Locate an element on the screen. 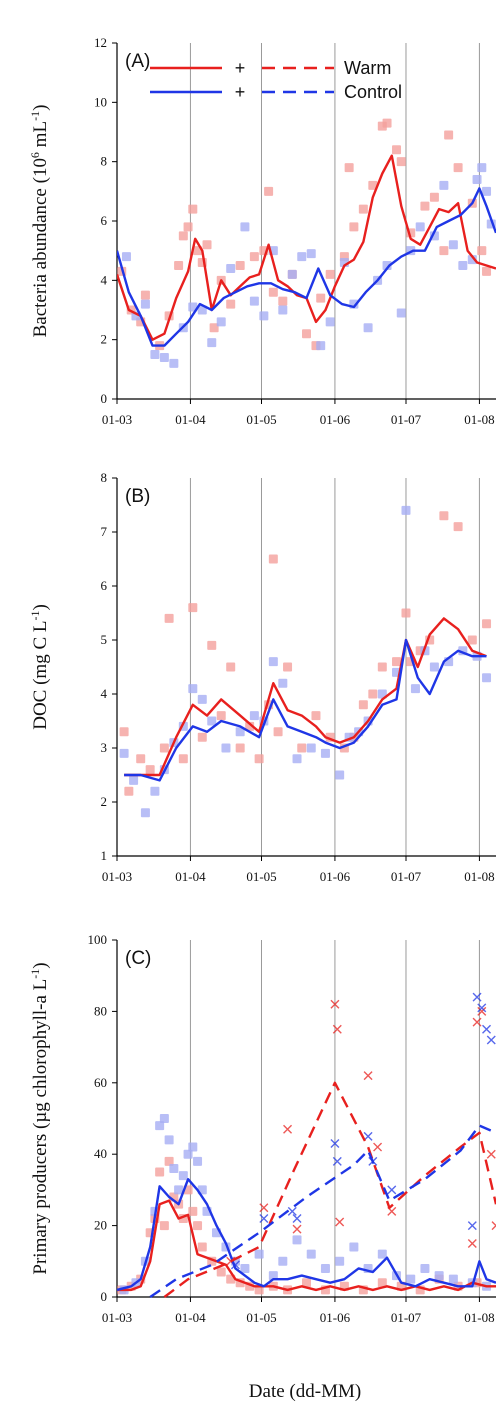 The height and width of the screenshot is (1414, 496). y-axis-label: Primary producers (µg chlorophyll-a L-1) is located at coordinates (39, 1118).